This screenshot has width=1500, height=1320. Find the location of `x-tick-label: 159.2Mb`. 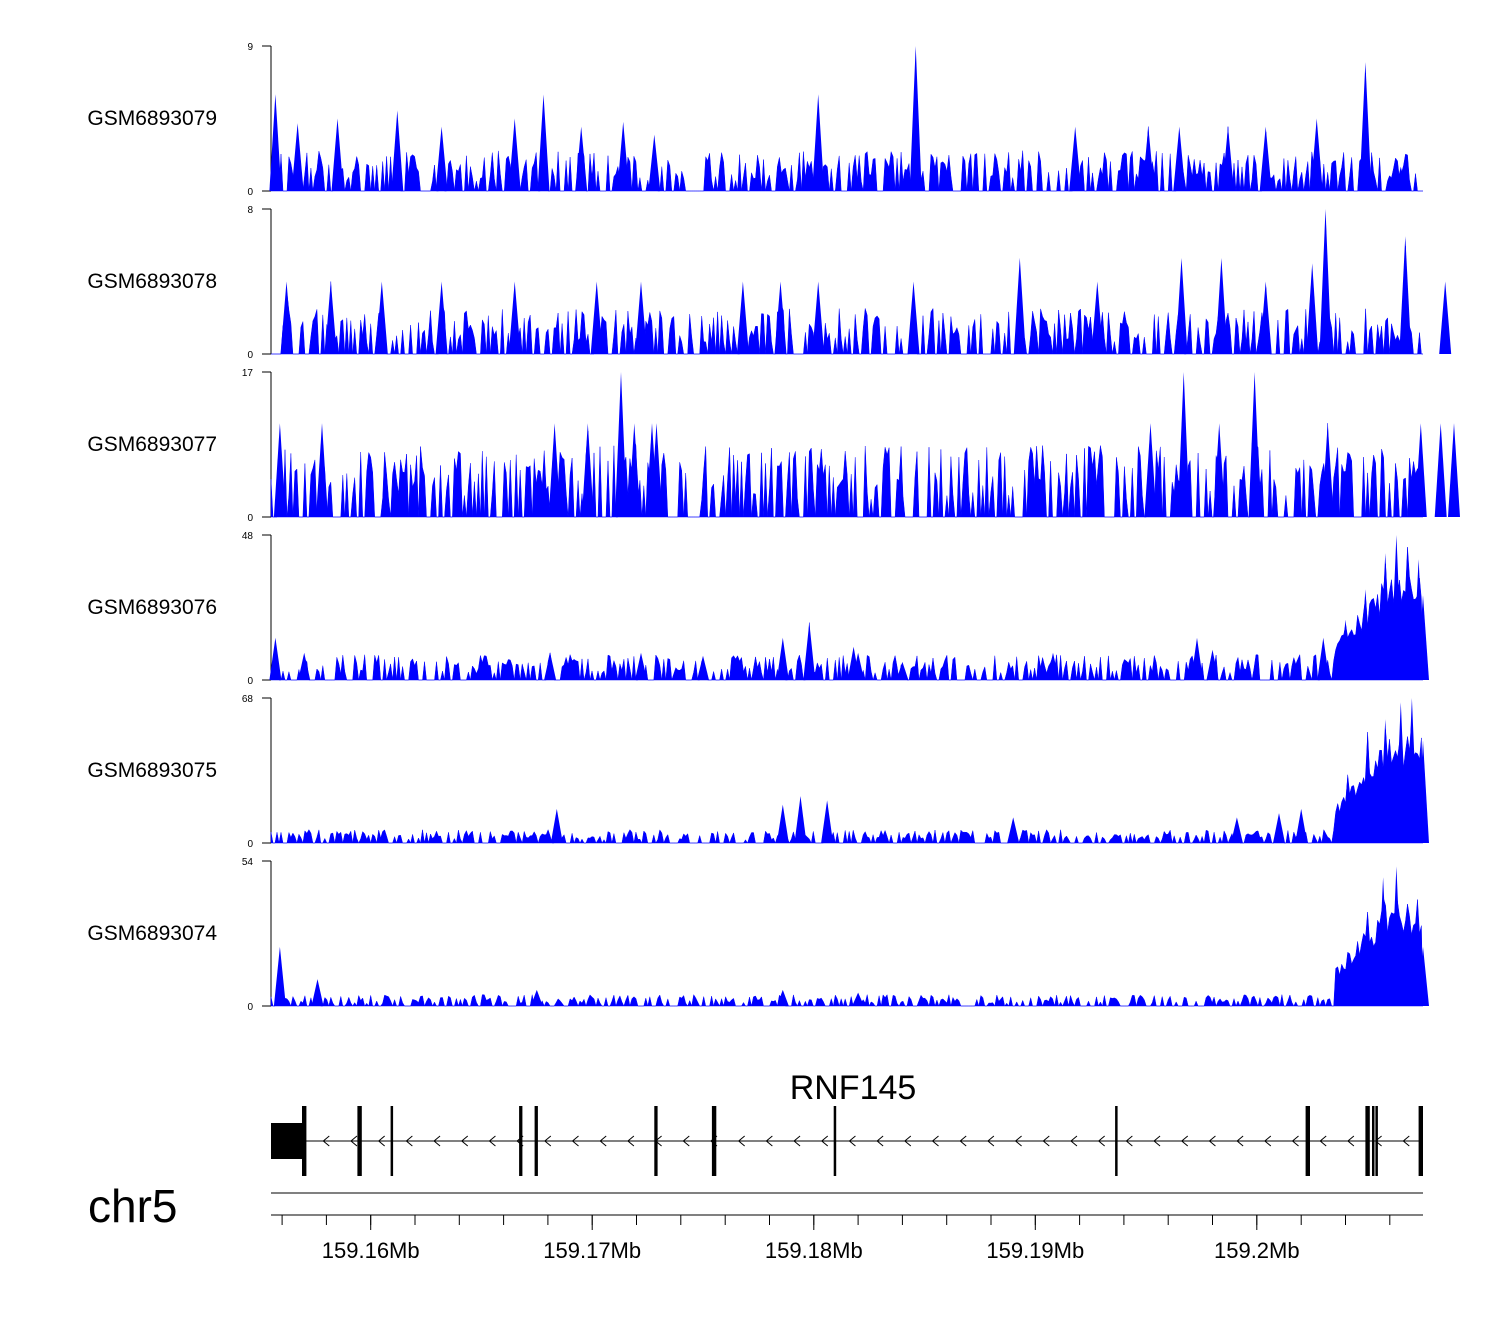

x-tick-label: 159.2Mb is located at coordinates (1257, 1250).